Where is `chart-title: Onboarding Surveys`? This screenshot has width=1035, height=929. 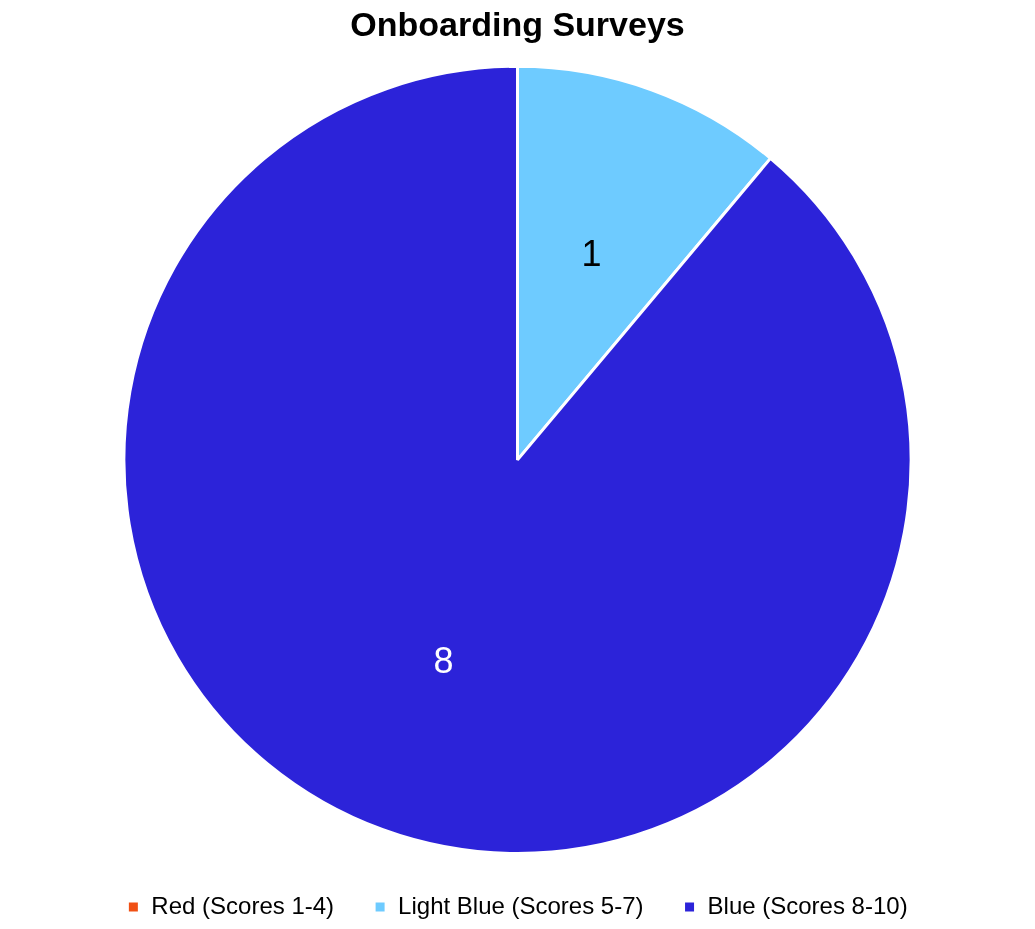 chart-title: Onboarding Surveys is located at coordinates (517, 23).